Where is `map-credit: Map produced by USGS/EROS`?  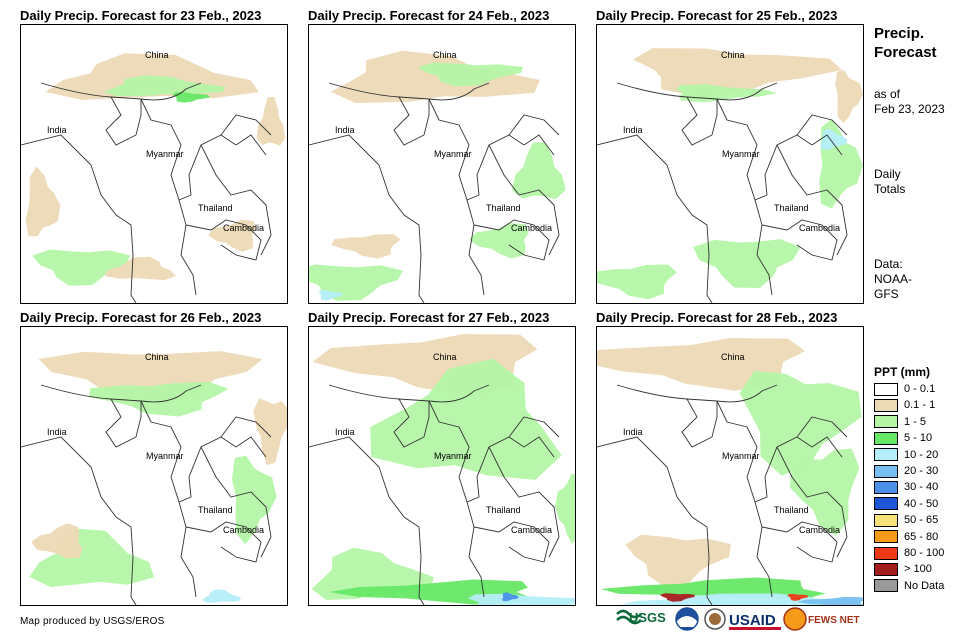 map-credit: Map produced by USGS/EROS is located at coordinates (92, 621).